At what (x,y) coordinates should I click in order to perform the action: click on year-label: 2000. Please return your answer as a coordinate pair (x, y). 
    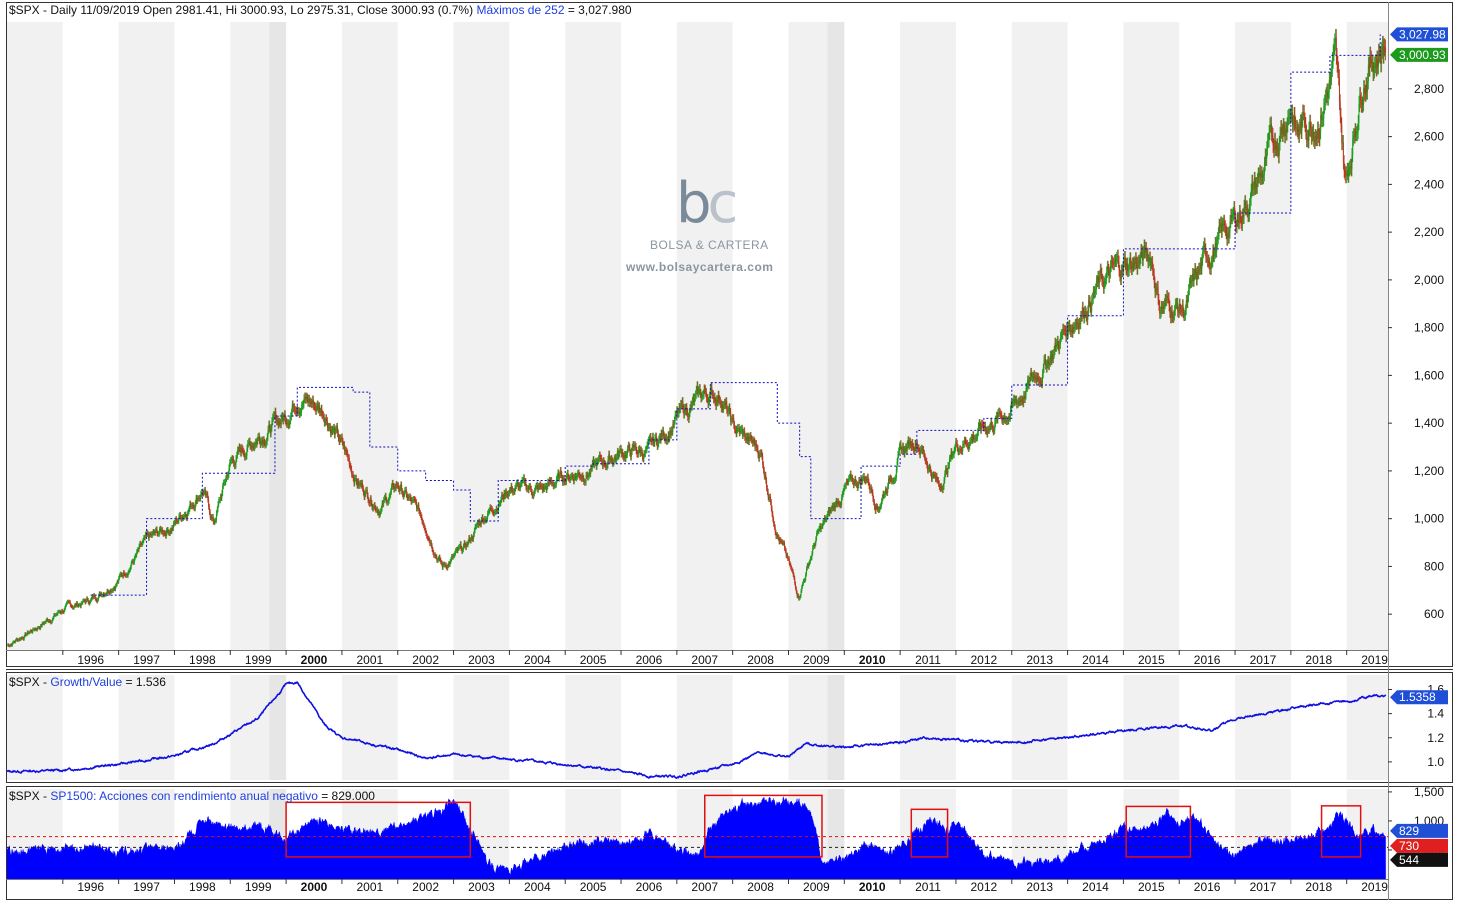
    Looking at the image, I should click on (314, 660).